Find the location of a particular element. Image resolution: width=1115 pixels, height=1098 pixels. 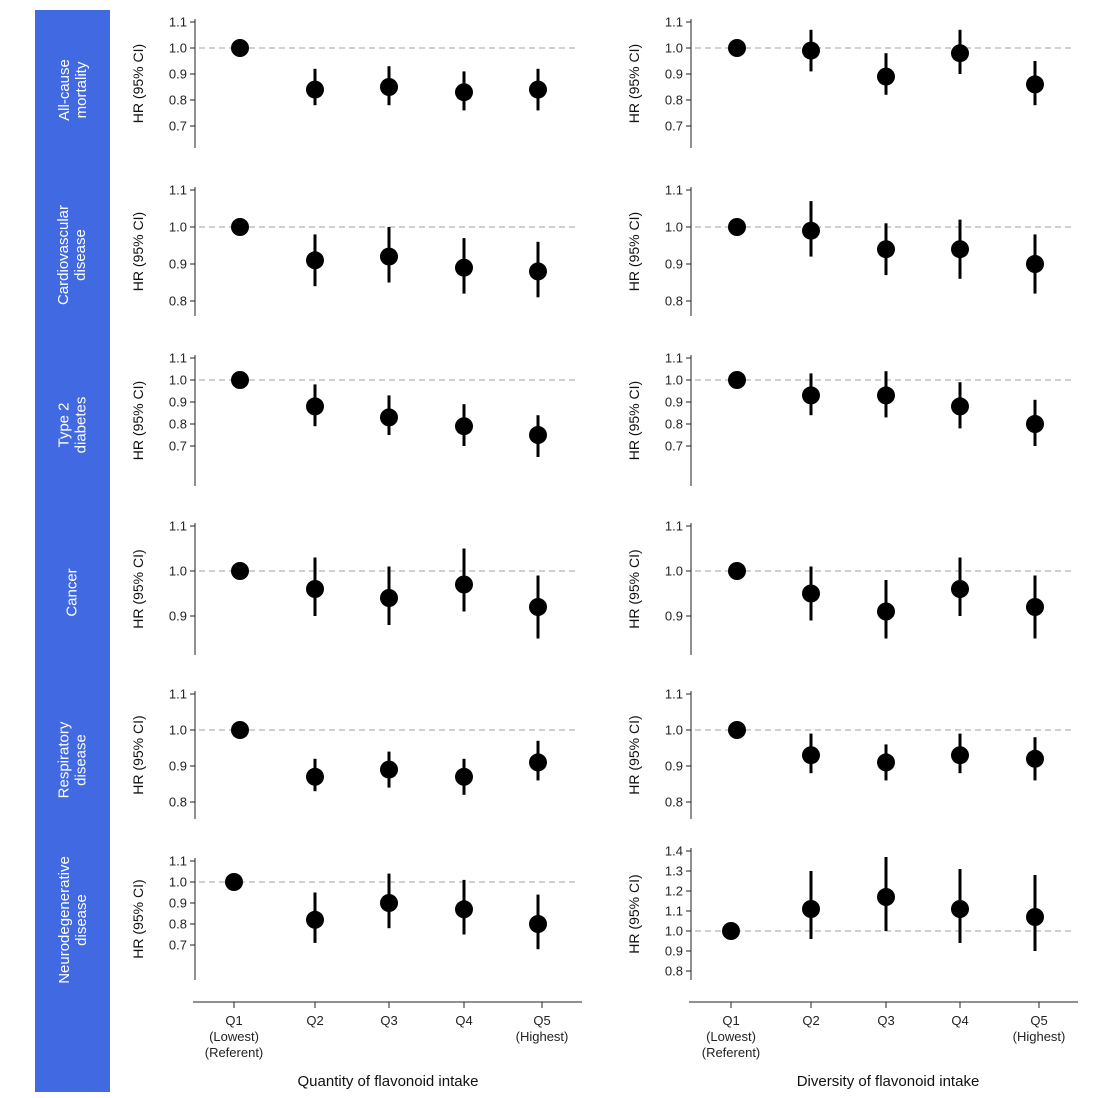

x-tick-label: (Lowest) is located at coordinates (731, 1036).